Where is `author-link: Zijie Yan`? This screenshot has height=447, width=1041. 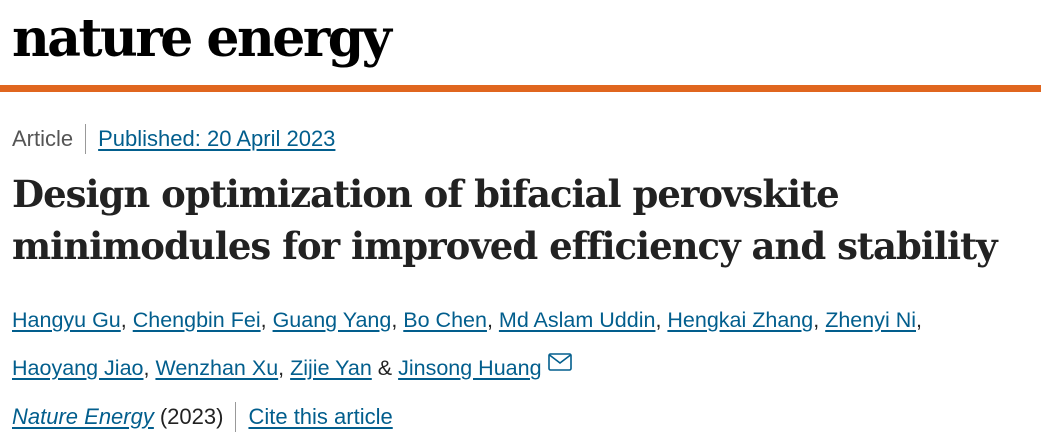 author-link: Zijie Yan is located at coordinates (331, 368).